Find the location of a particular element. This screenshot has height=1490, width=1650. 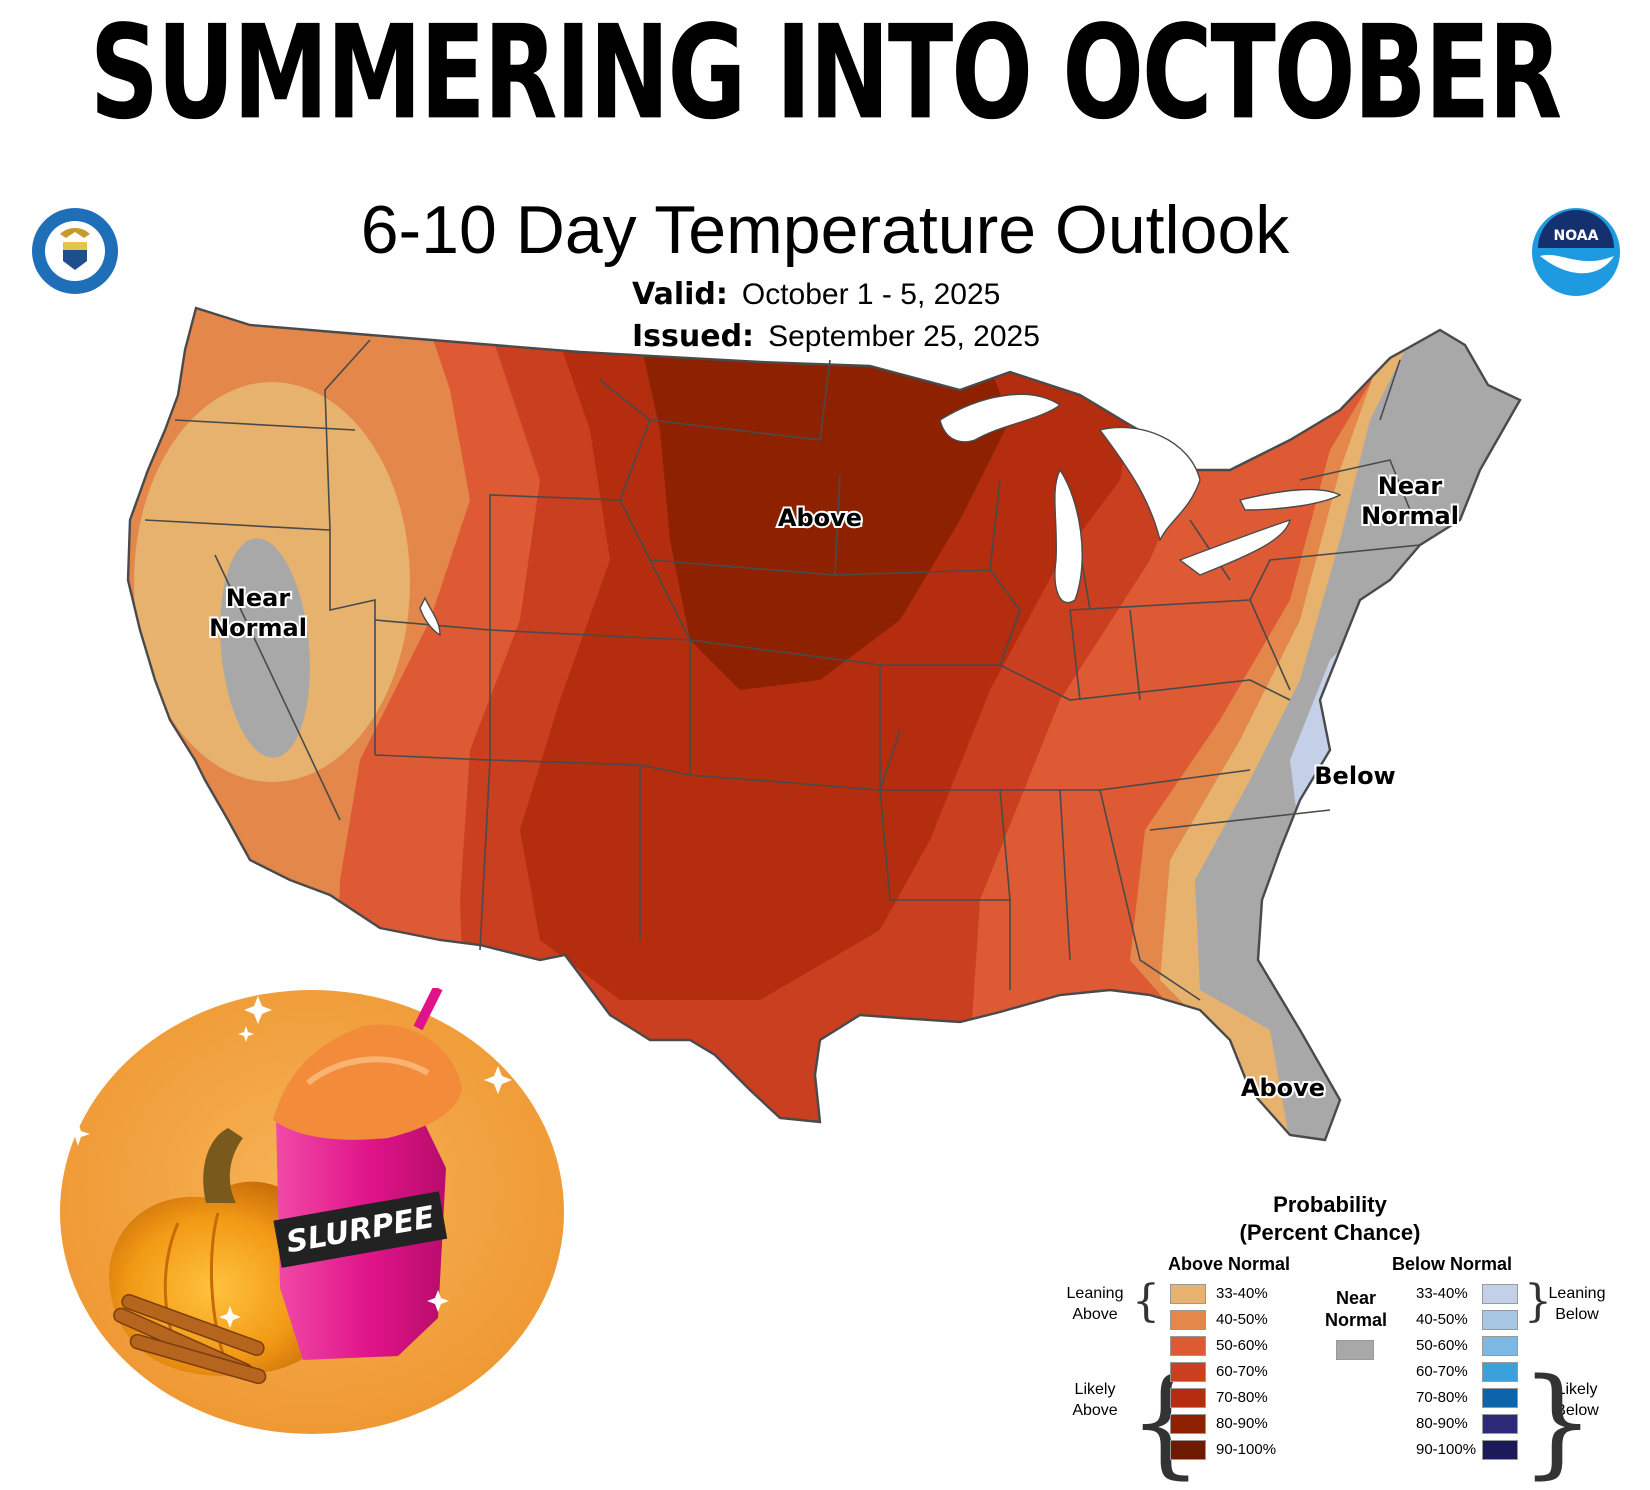

likely-below-brace: } is located at coordinates (1558, 1421).